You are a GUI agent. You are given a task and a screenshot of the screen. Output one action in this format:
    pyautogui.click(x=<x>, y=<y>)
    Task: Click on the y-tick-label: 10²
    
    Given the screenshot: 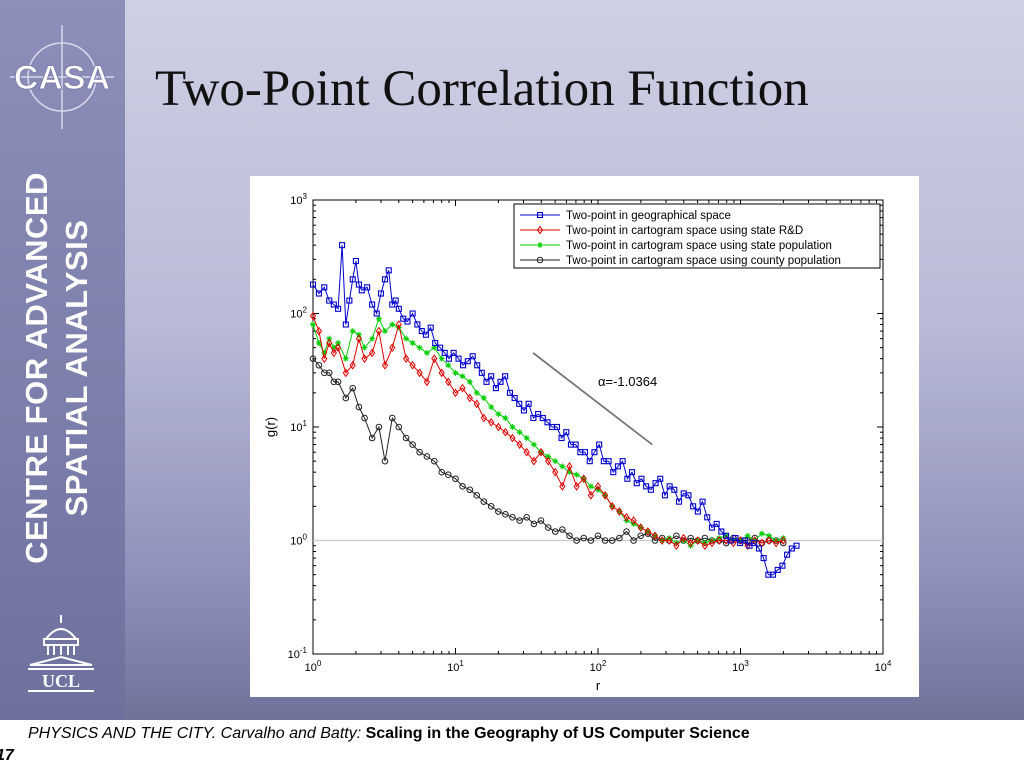 What is the action you would take?
    pyautogui.click(x=298, y=313)
    